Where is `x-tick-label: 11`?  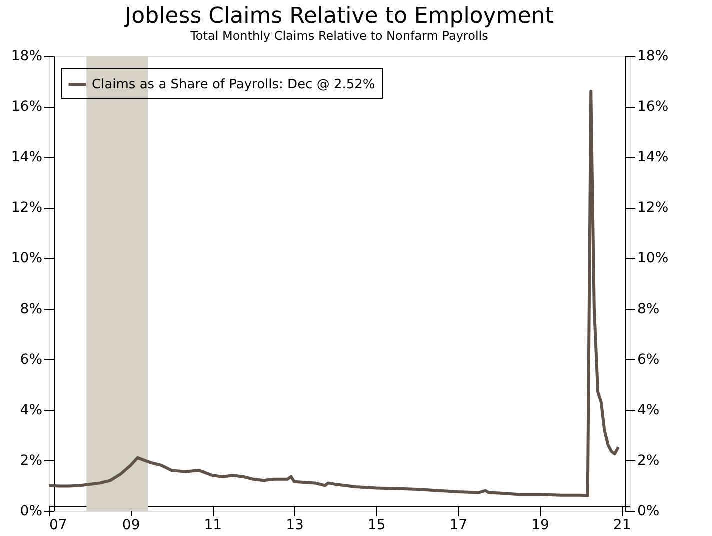
x-tick-label: 11 is located at coordinates (213, 526).